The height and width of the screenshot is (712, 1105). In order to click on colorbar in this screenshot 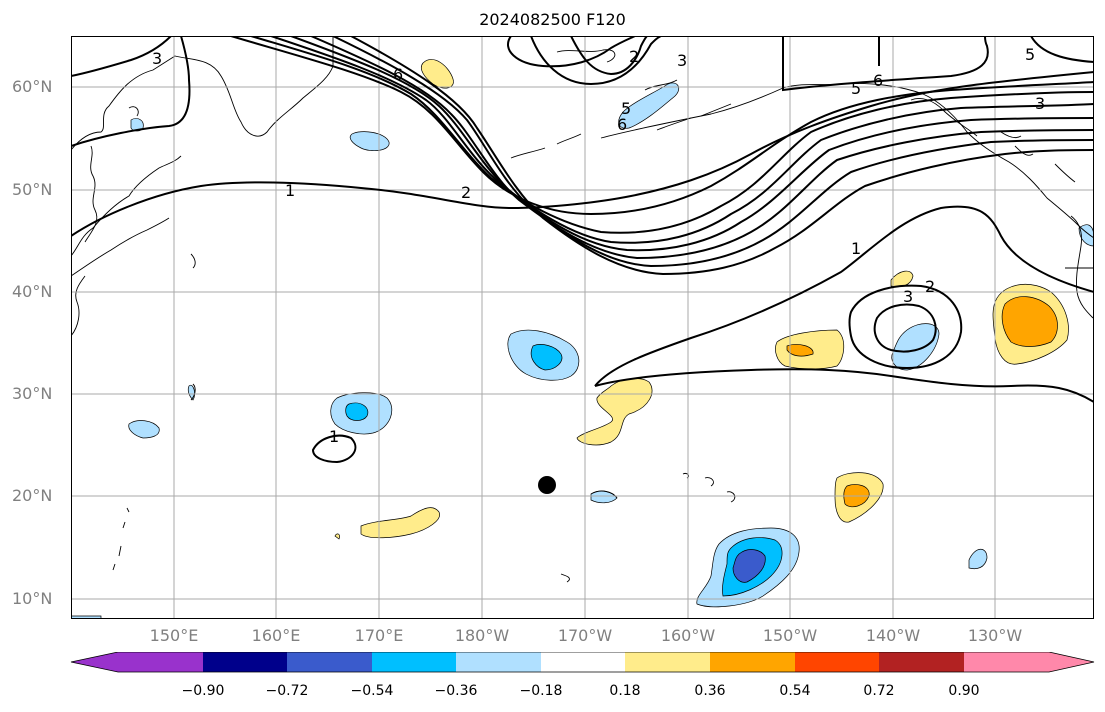, I will do `click(552, 667)`.